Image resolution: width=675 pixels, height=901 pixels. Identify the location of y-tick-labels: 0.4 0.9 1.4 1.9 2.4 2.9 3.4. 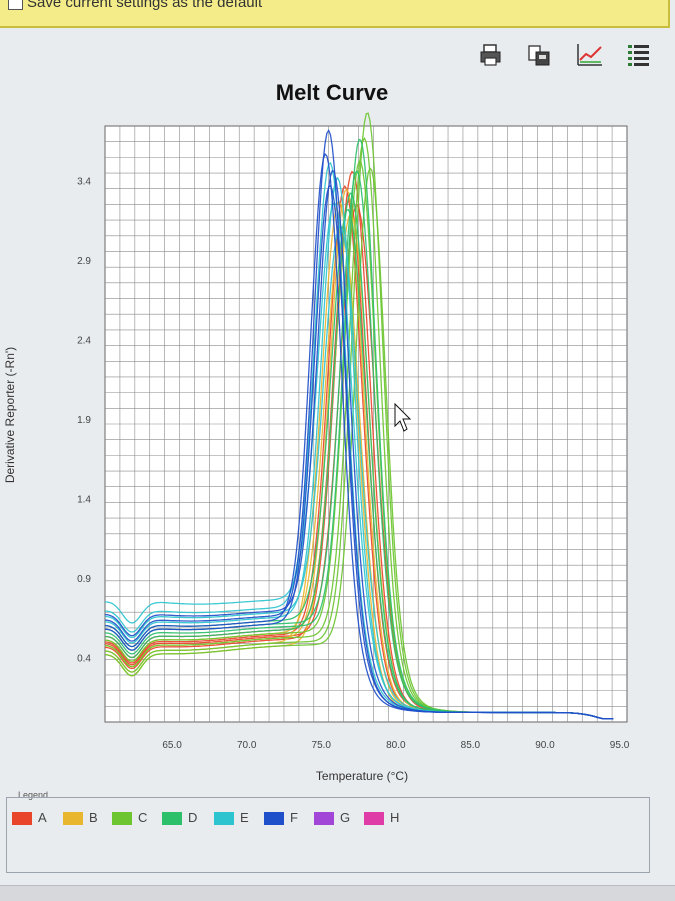
(84, 421).